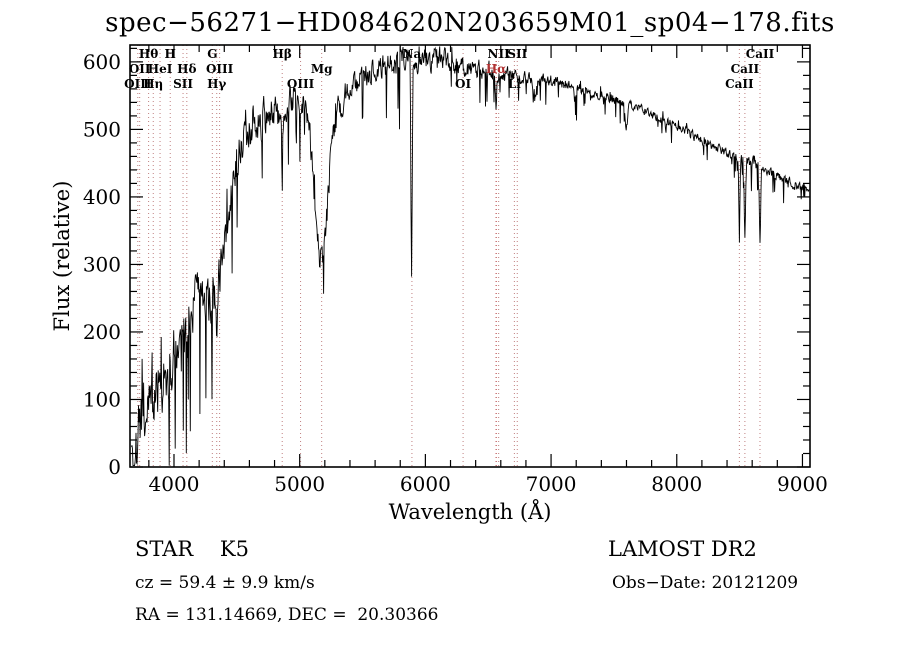  Describe the element at coordinates (676, 484) in the screenshot. I see `x-tick-label: 8000` at that location.